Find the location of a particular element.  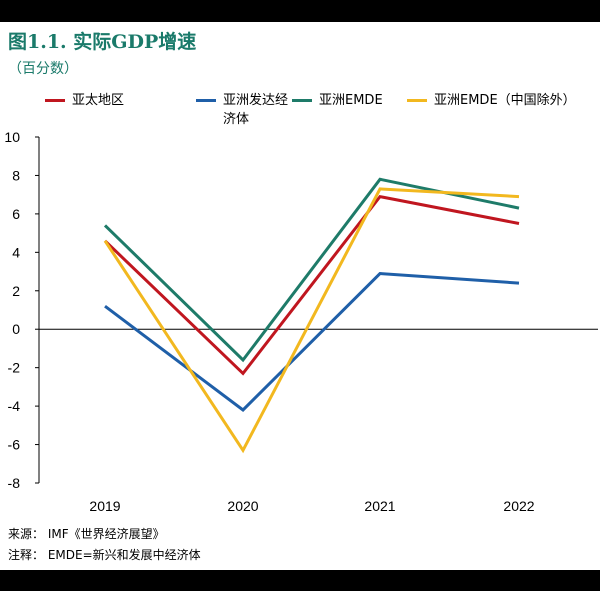

legend-label-asia-emde-ex-china: 亚洲EMDE（中国除外） is located at coordinates (505, 100).